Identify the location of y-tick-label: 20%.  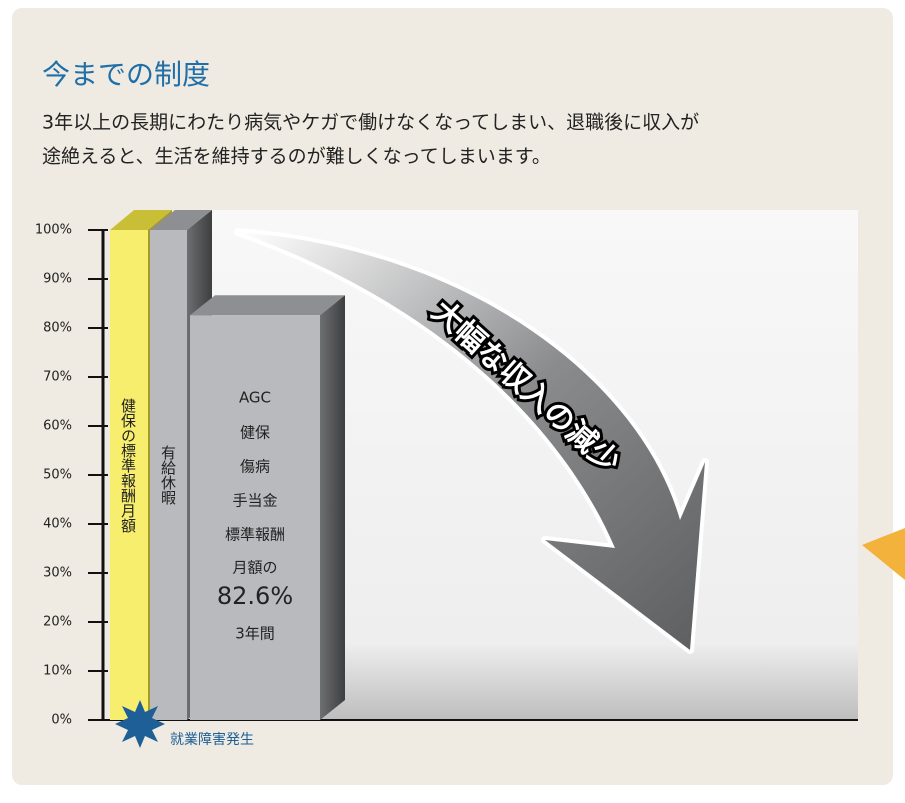
(57, 622).